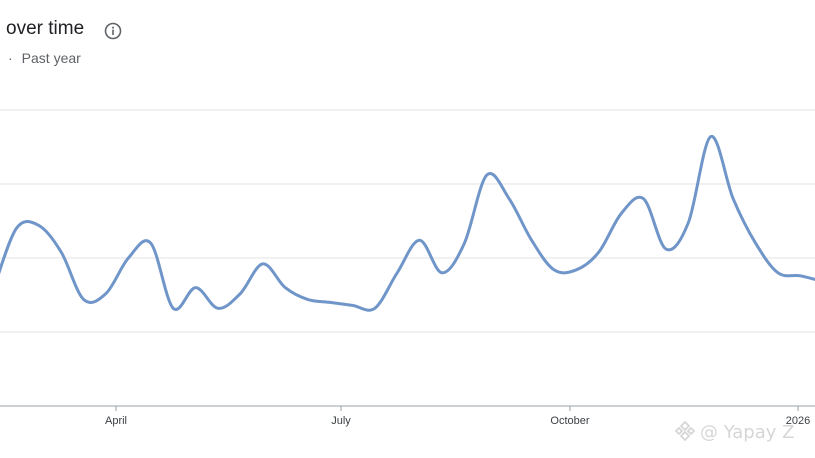 The width and height of the screenshot is (815, 458). What do you see at coordinates (51, 58) in the screenshot?
I see `time-range-text: Past year` at bounding box center [51, 58].